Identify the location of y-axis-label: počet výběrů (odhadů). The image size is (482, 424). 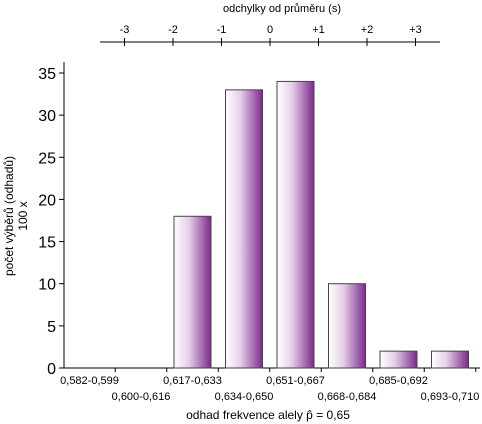
(9, 216).